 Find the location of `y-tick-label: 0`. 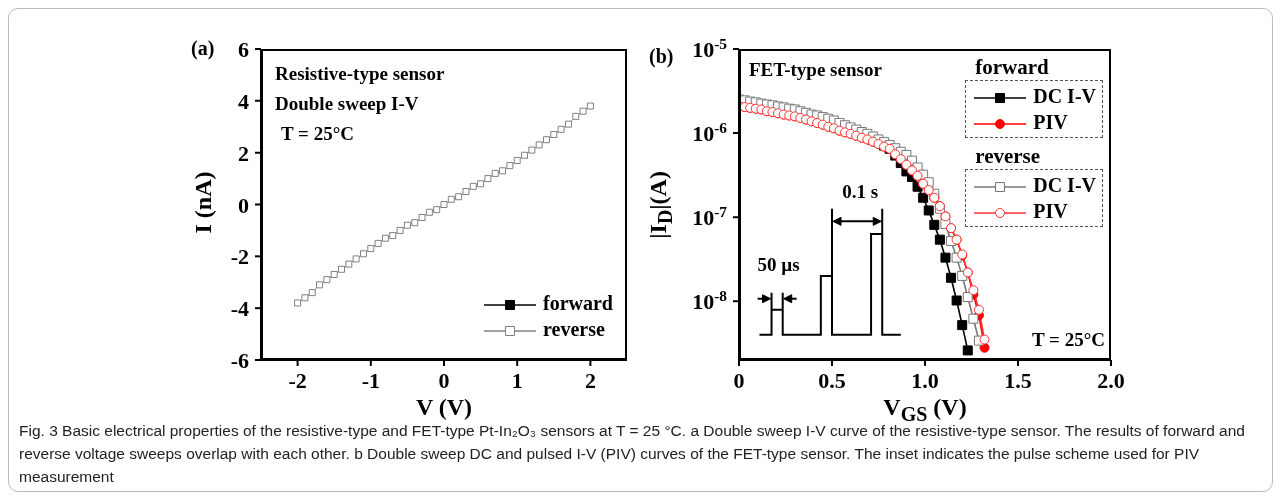

y-tick-label: 0 is located at coordinates (243, 205).